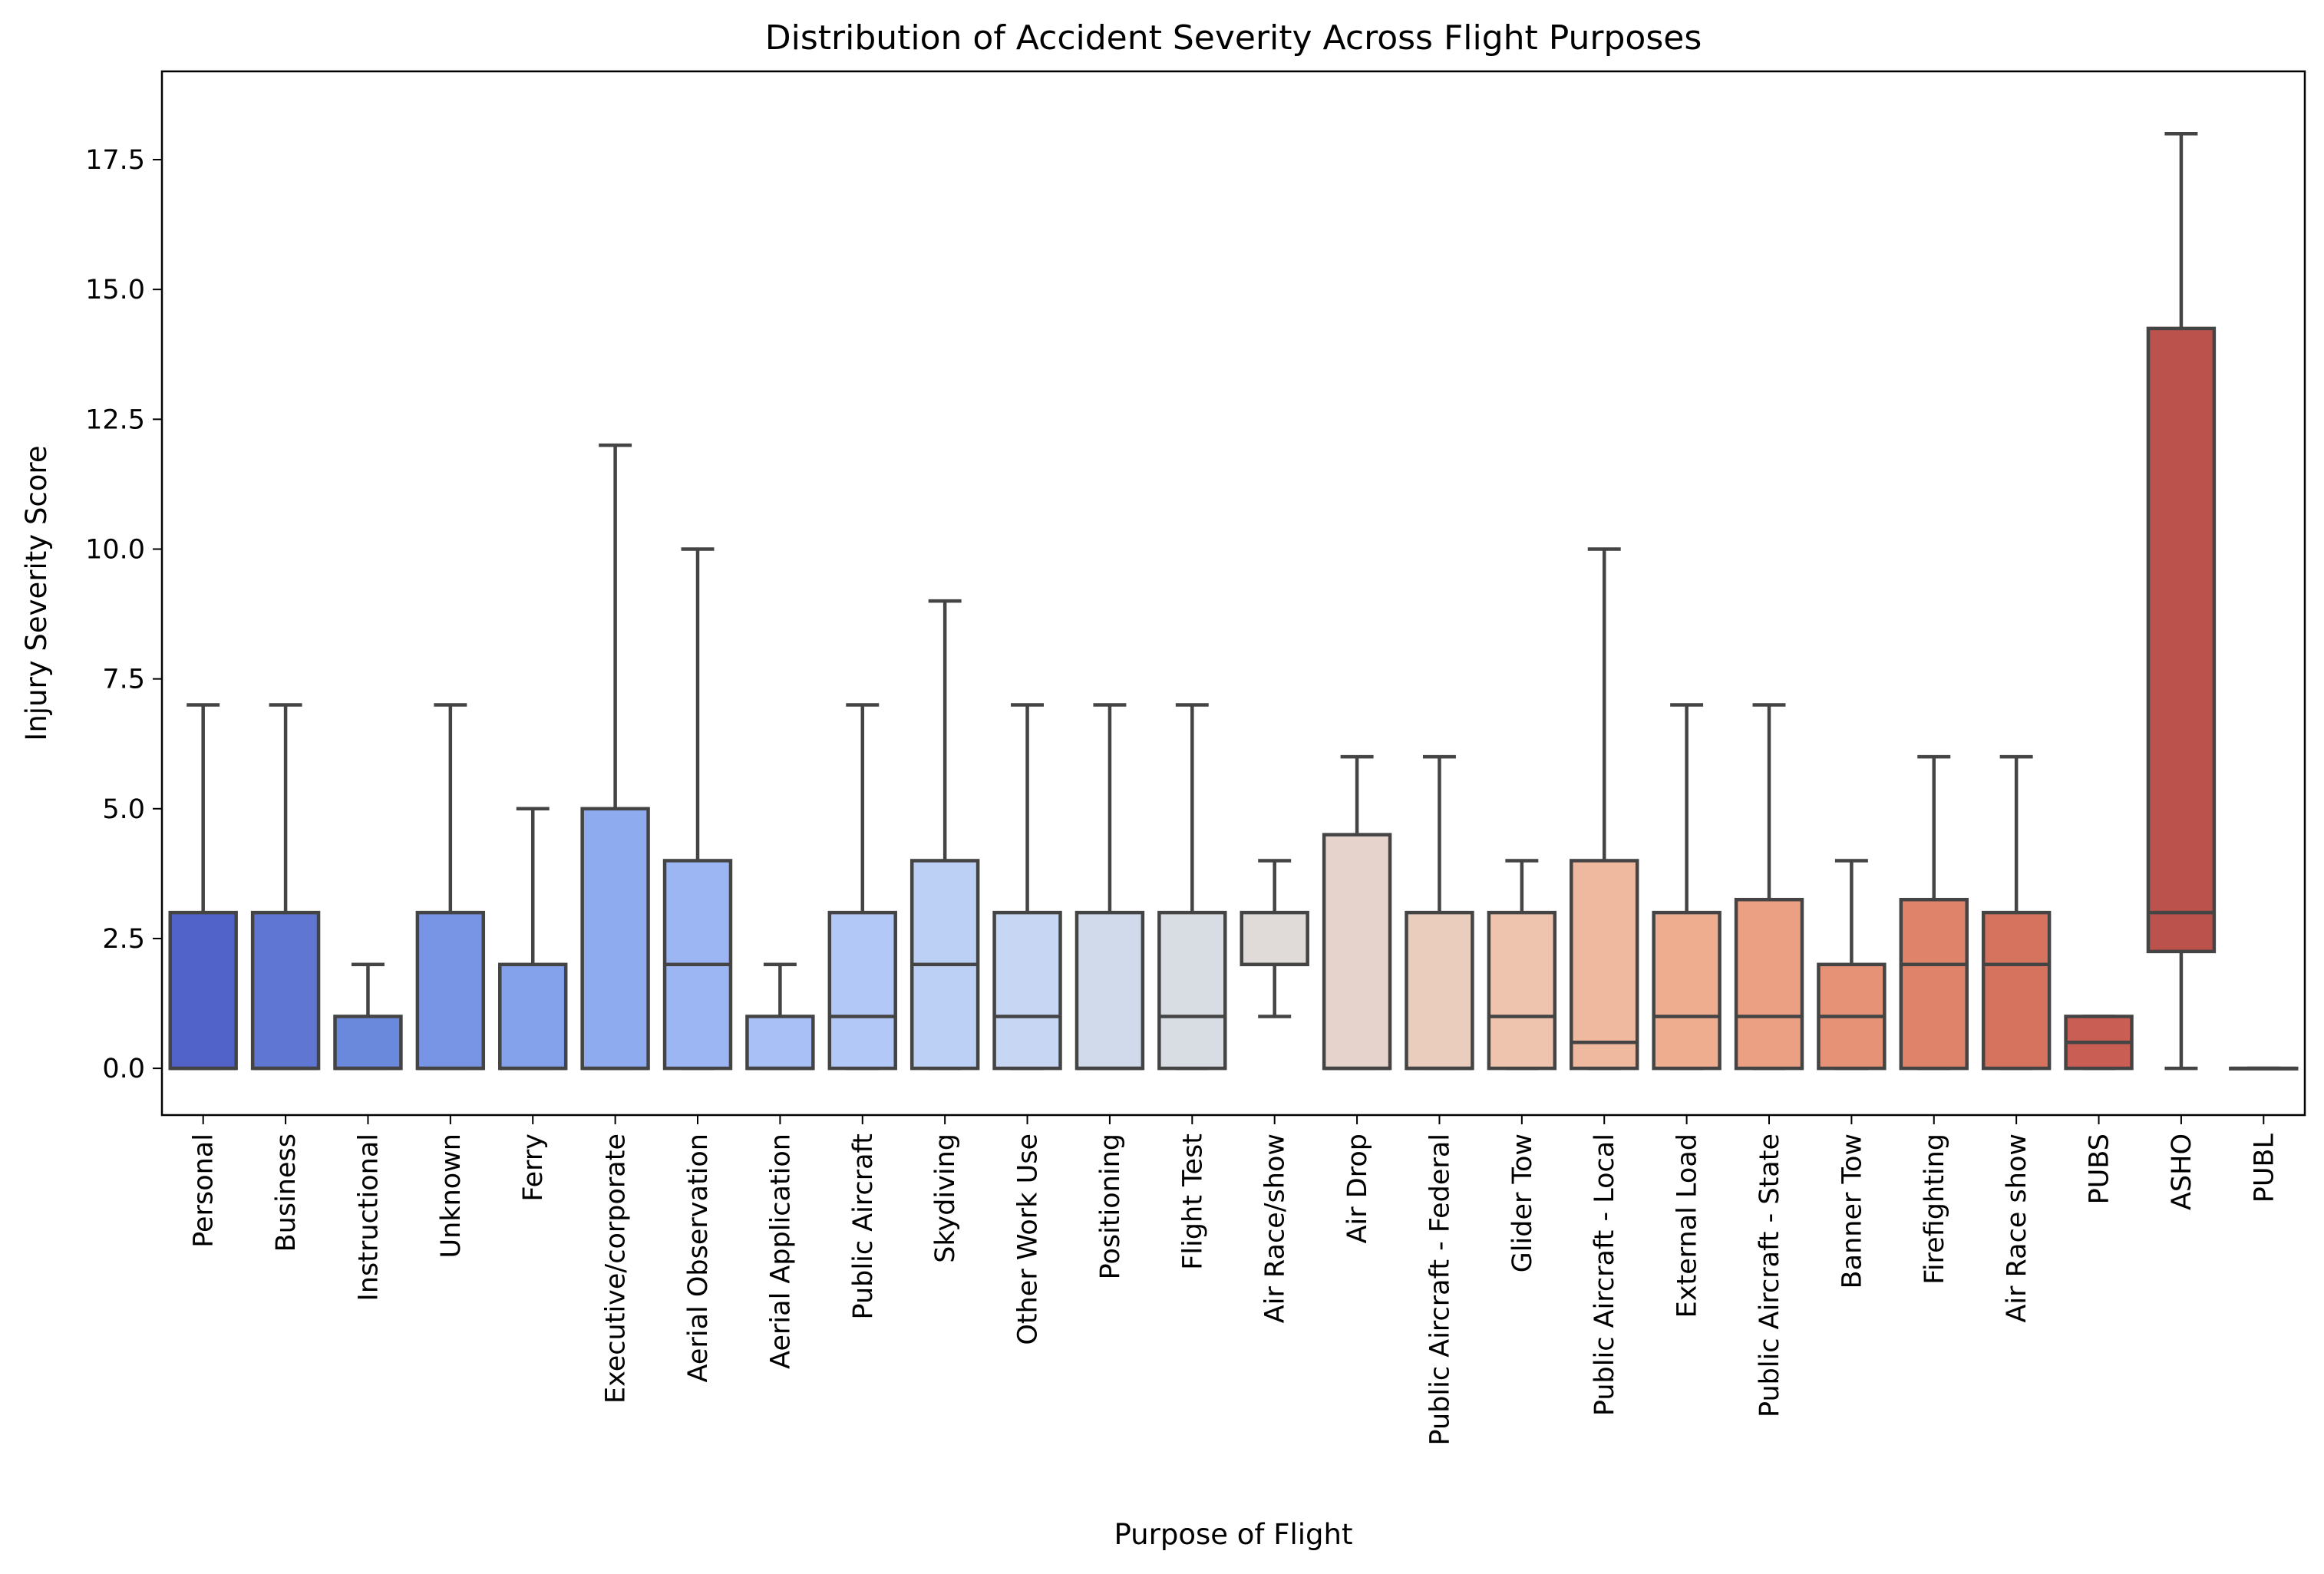  I want to click on x-tick-label: External Load, so click(1687, 1225).